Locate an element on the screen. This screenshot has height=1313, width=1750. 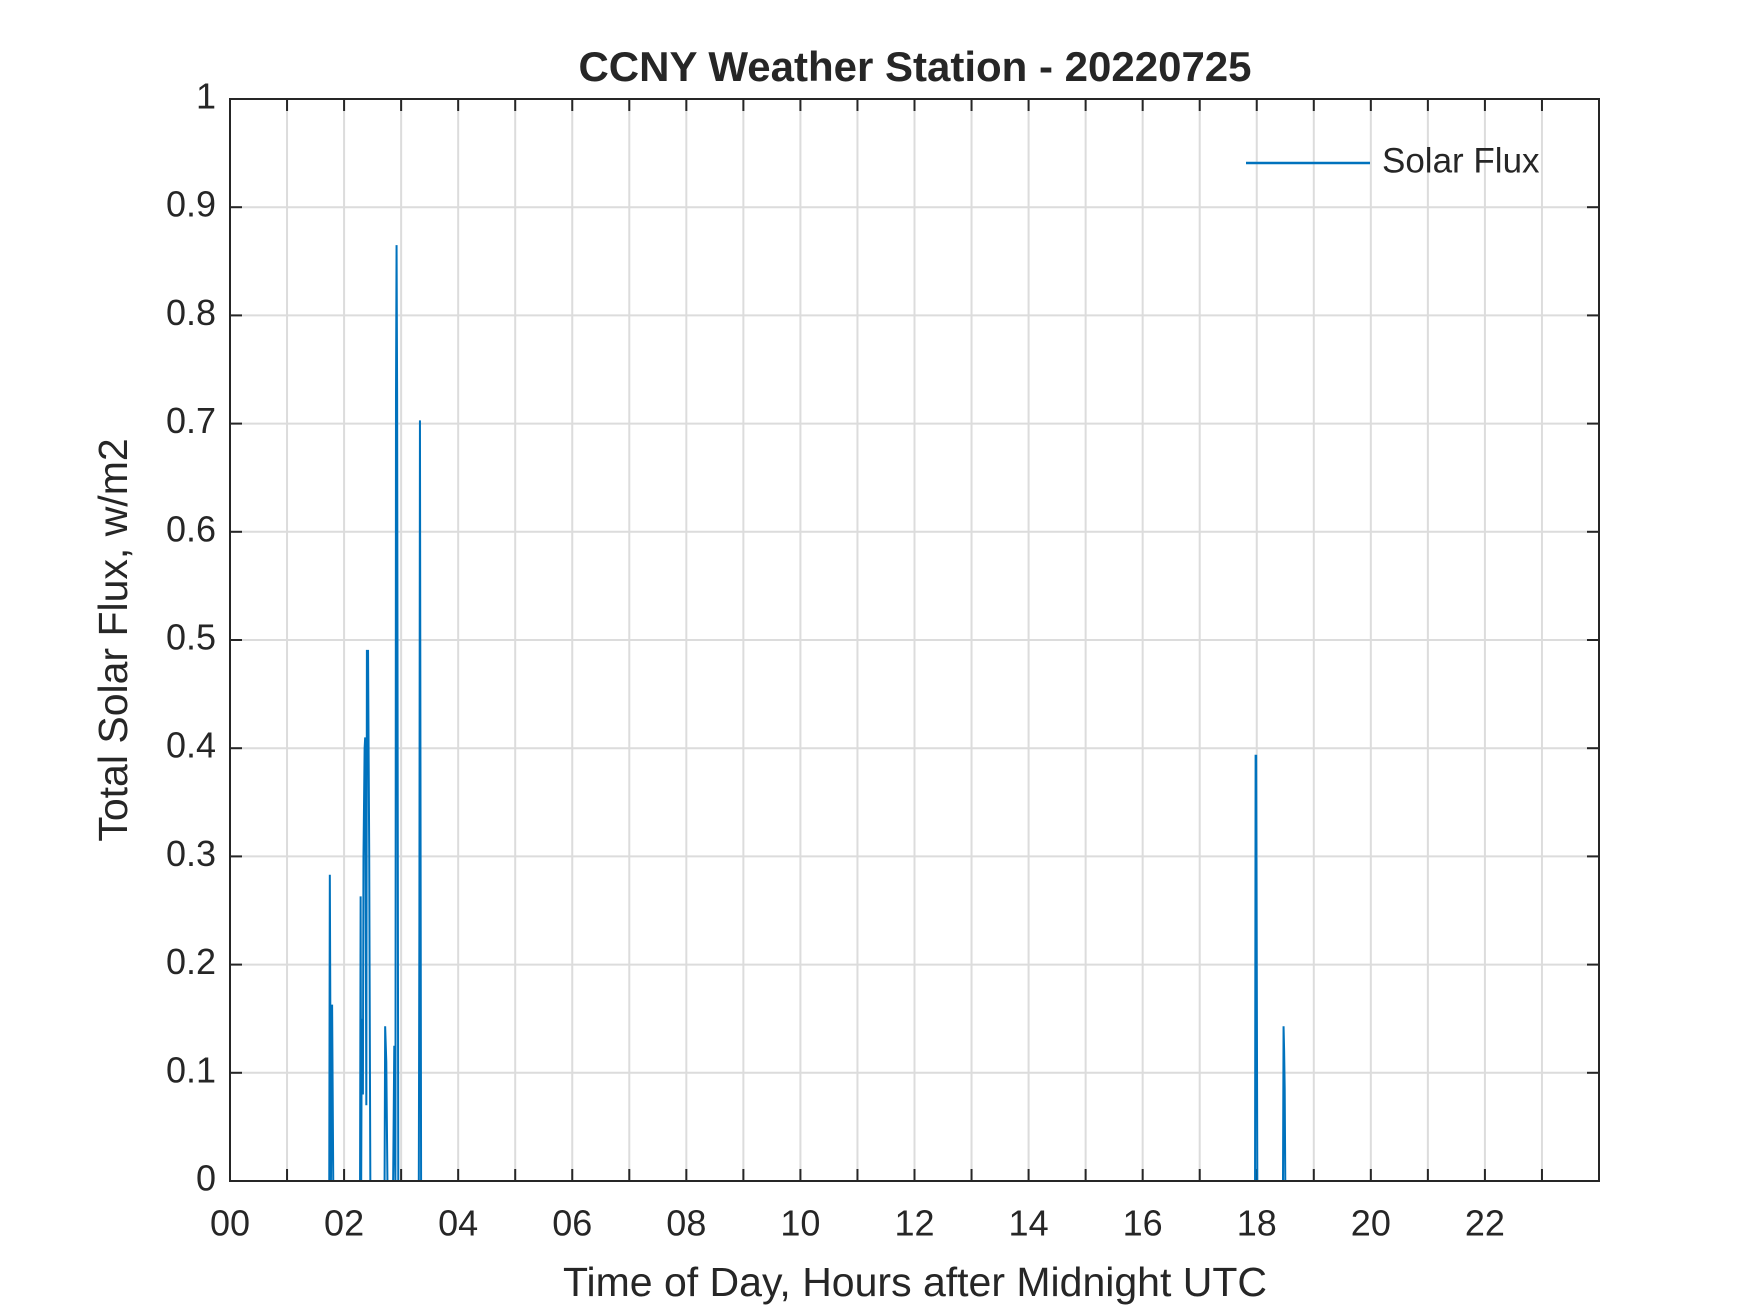
x-tick-label: 18 is located at coordinates (1257, 1223).